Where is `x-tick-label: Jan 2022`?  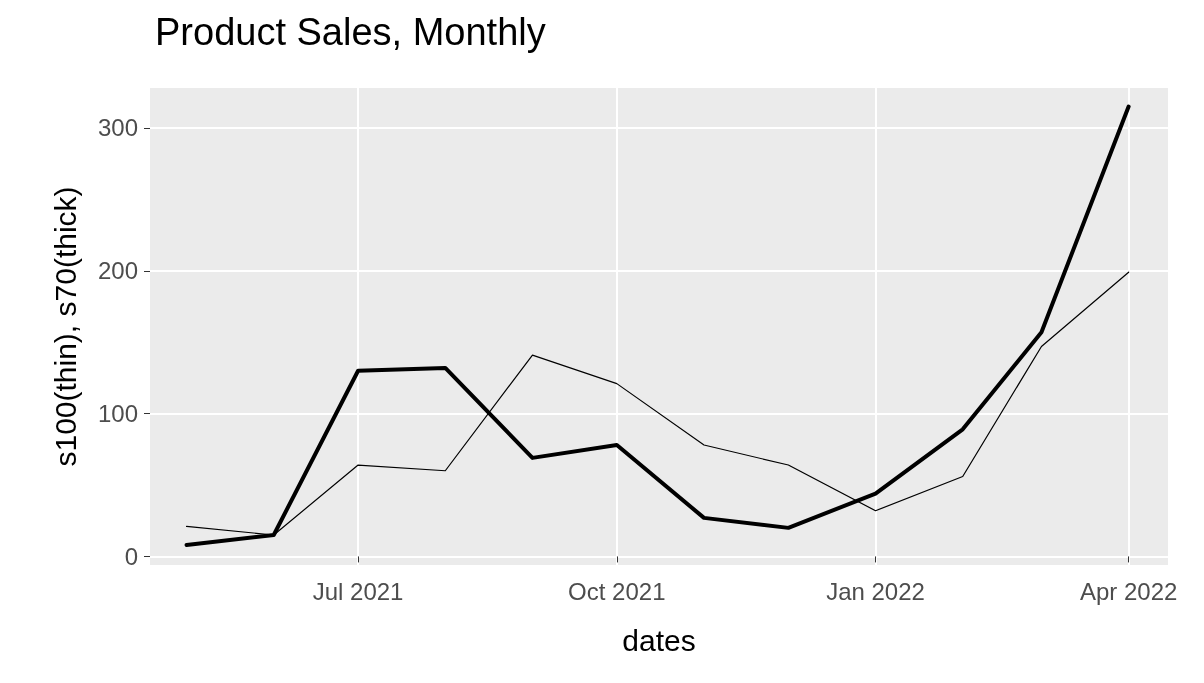 x-tick-label: Jan 2022 is located at coordinates (875, 591).